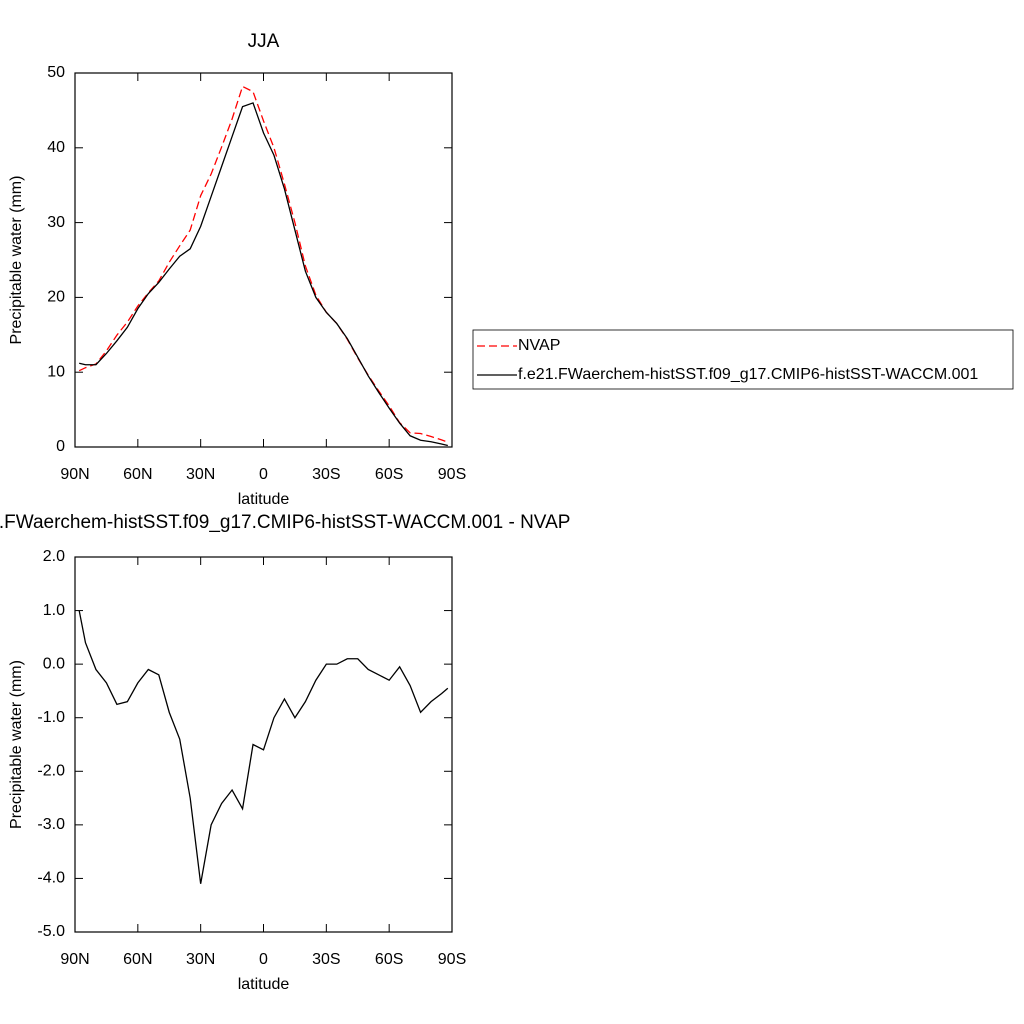 The image size is (1024, 1024). What do you see at coordinates (51, 717) in the screenshot?
I see `y-tick-label: -1.0` at bounding box center [51, 717].